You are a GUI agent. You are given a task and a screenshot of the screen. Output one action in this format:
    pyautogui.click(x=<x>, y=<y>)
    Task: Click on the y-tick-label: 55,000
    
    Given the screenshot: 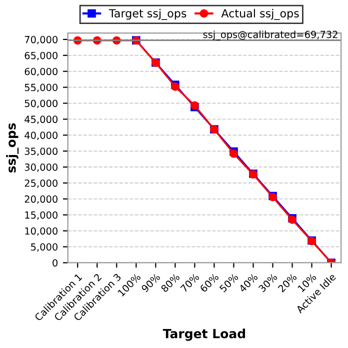 What is the action you would take?
    pyautogui.click(x=41, y=88)
    